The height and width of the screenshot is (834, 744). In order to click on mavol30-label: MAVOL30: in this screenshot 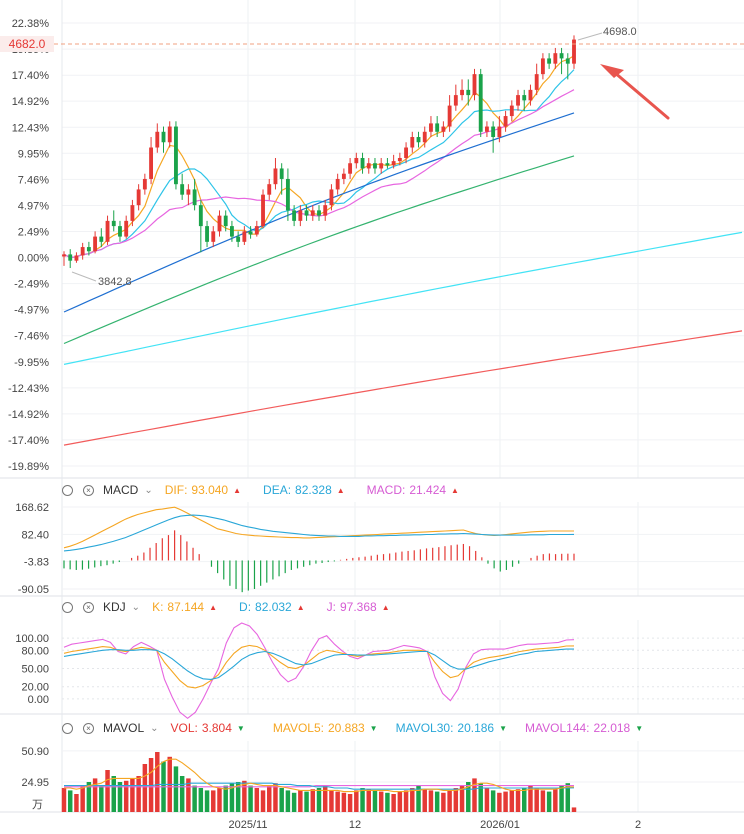, I will do `click(424, 728)`.